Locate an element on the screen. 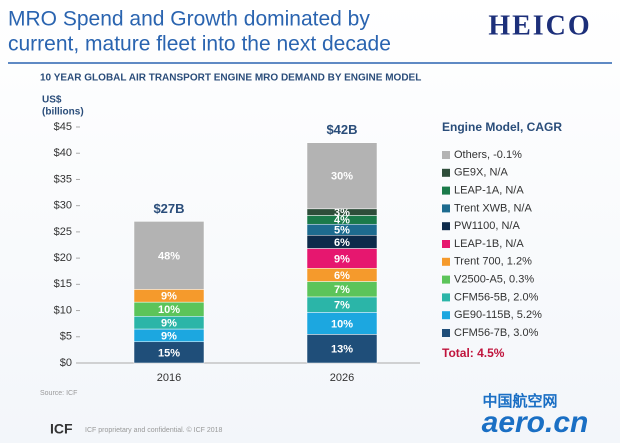 The height and width of the screenshot is (443, 620). y-tick-label: $5 is located at coordinates (66, 337).